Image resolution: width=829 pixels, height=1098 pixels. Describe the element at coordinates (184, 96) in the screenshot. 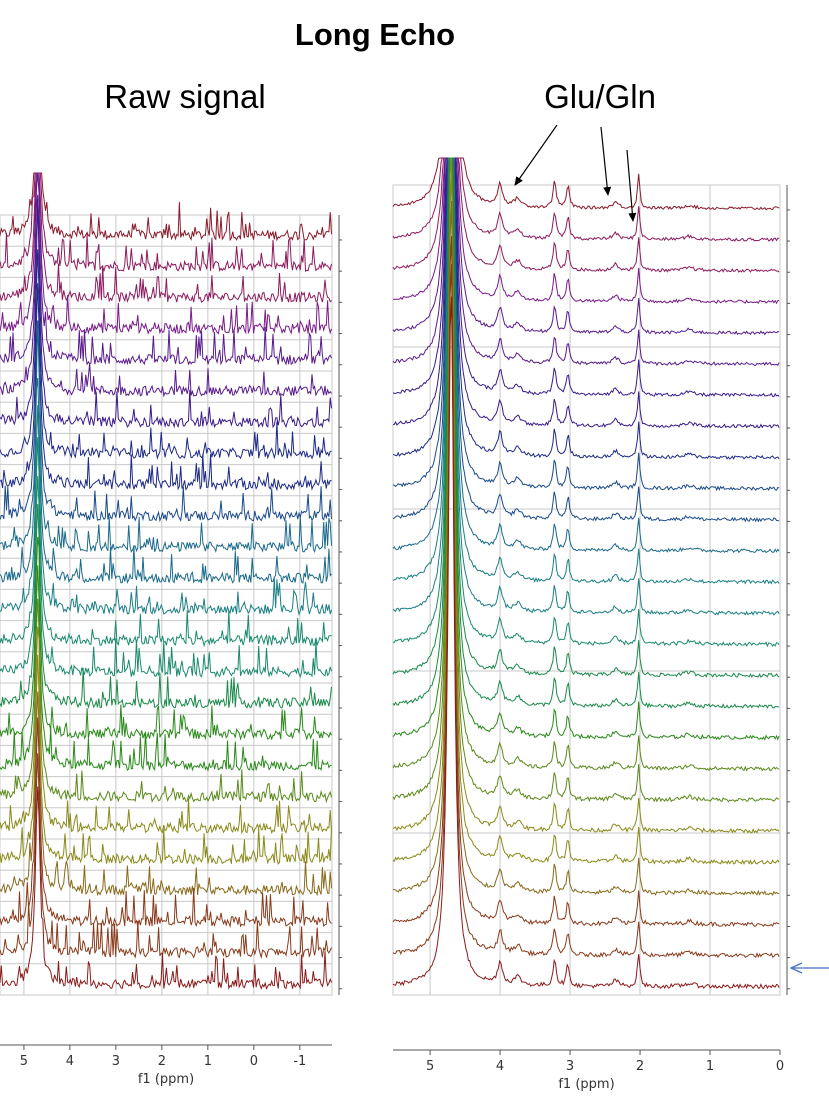

I see `panel-title: Raw signal` at that location.